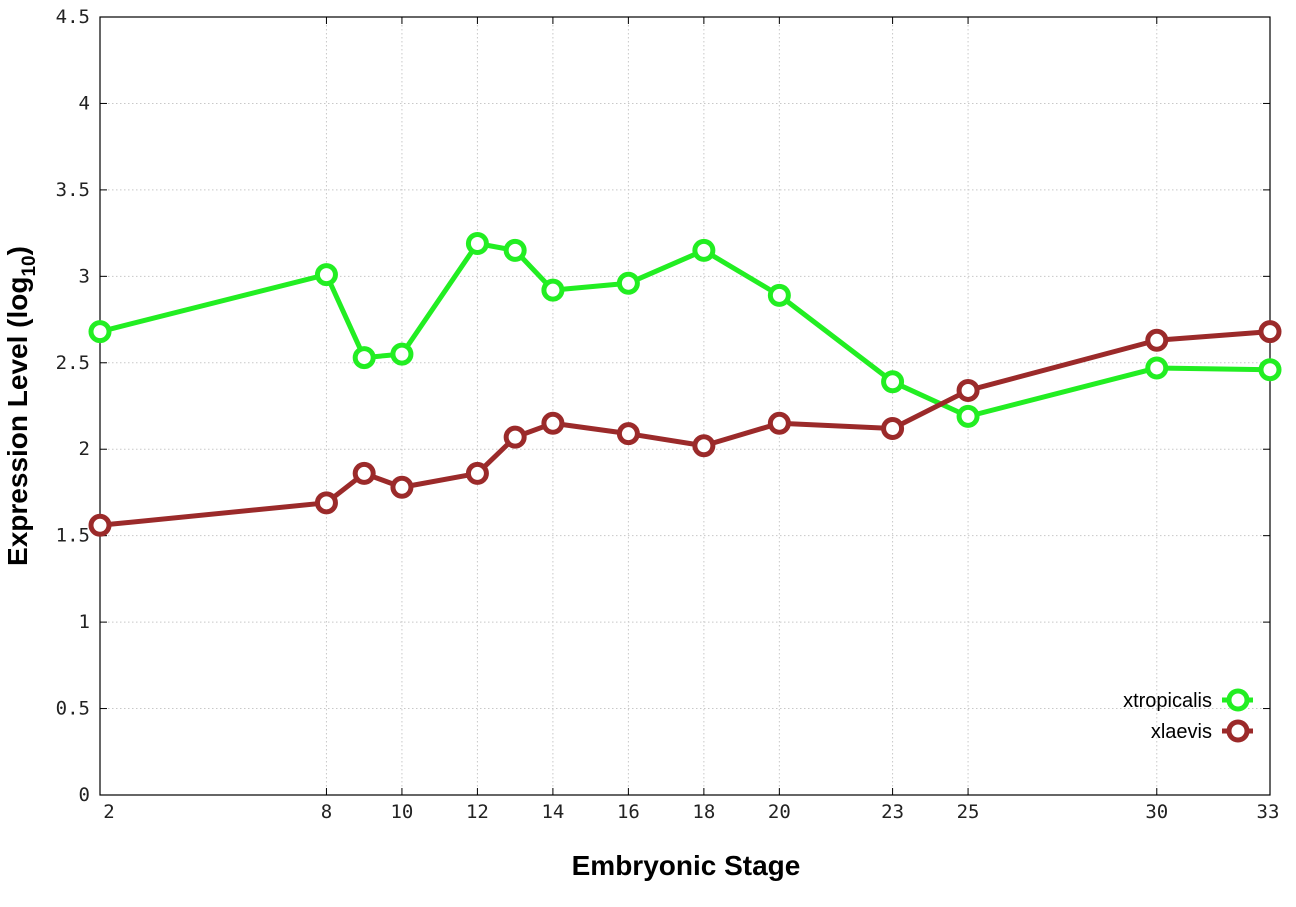 The width and height of the screenshot is (1296, 907). What do you see at coordinates (29, 265) in the screenshot?
I see `y-axis-title-subscript: 10` at bounding box center [29, 265].